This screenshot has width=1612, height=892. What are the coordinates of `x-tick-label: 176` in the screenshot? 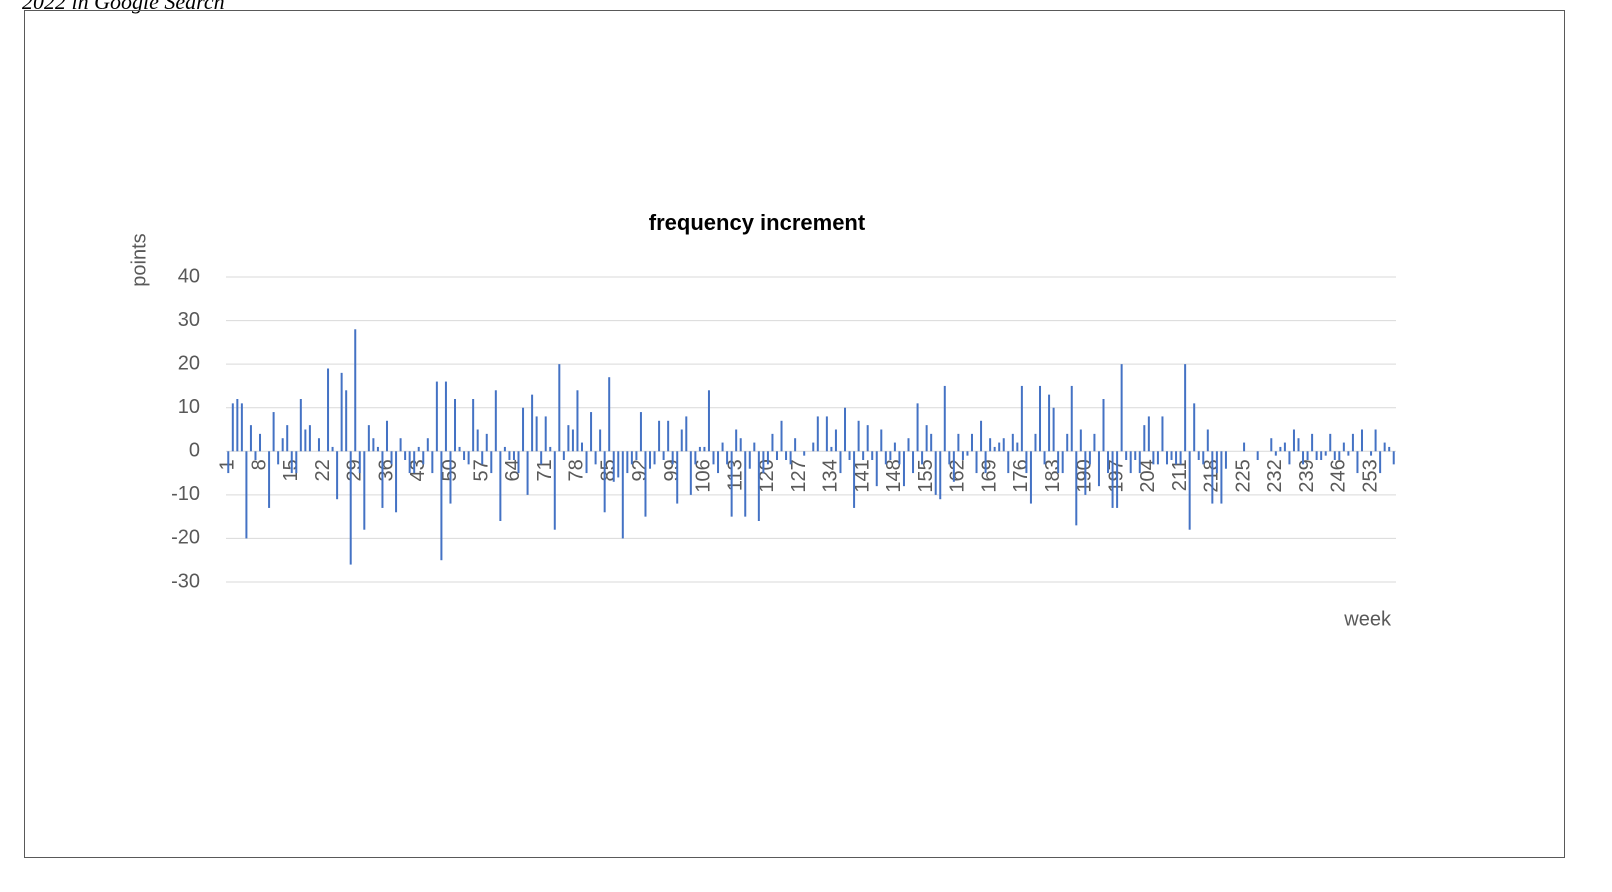 It's located at (1021, 475).